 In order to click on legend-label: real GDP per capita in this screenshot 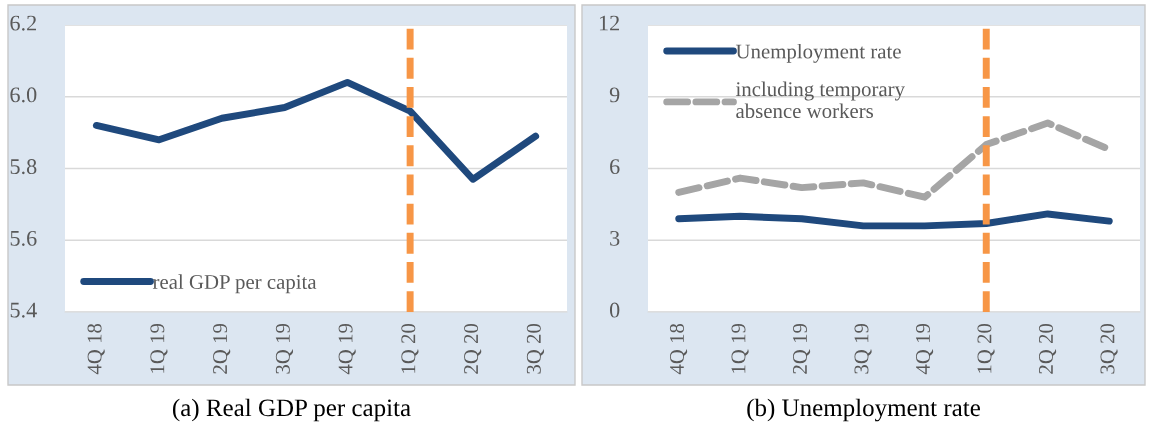, I will do `click(234, 284)`.